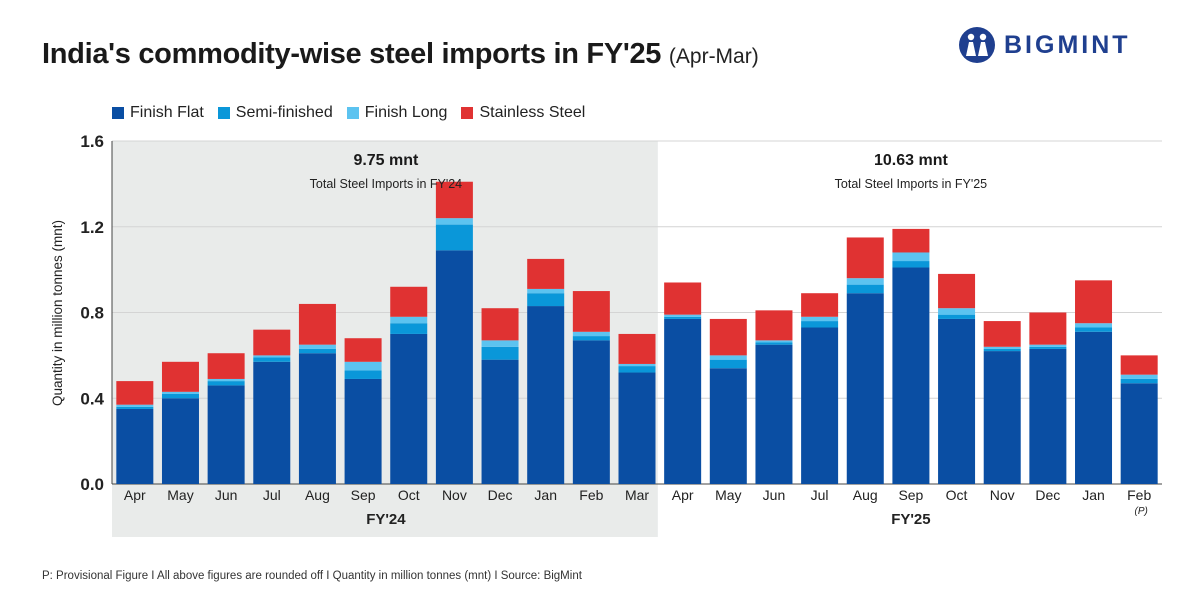 The width and height of the screenshot is (1200, 600). I want to click on x-tick-label: Jul, so click(272, 495).